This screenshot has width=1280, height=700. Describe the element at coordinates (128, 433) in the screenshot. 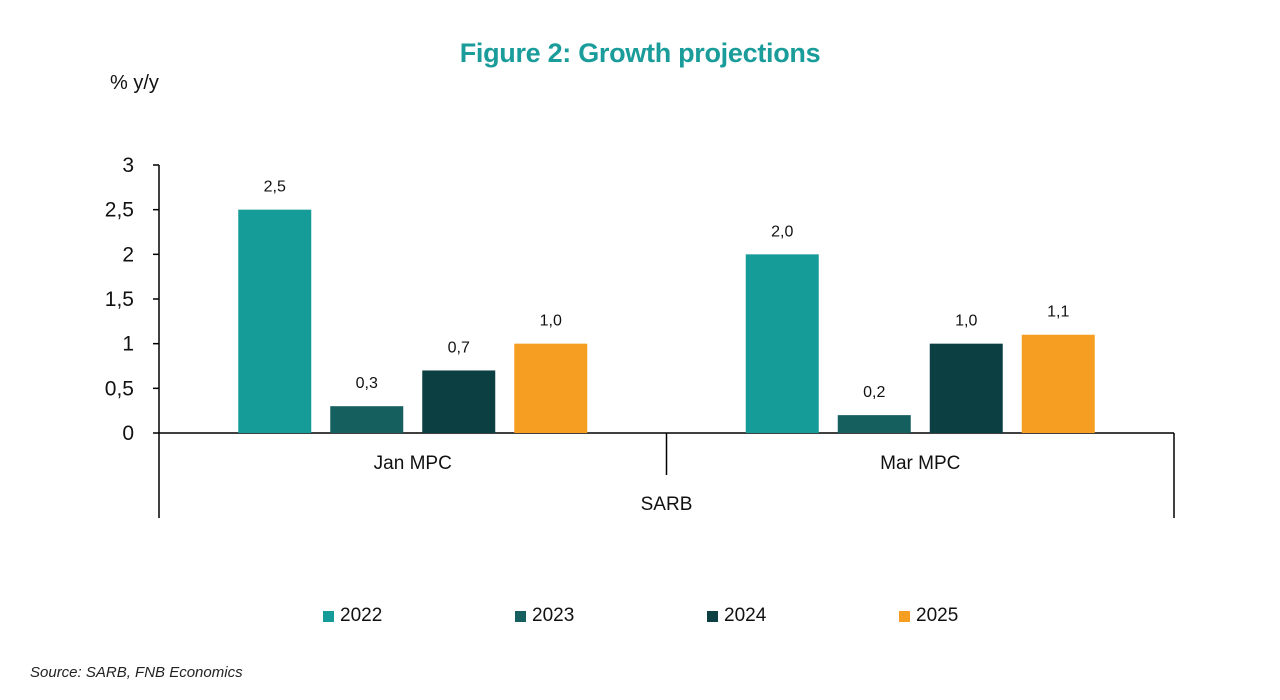

I see `y-tick-label: 0` at that location.